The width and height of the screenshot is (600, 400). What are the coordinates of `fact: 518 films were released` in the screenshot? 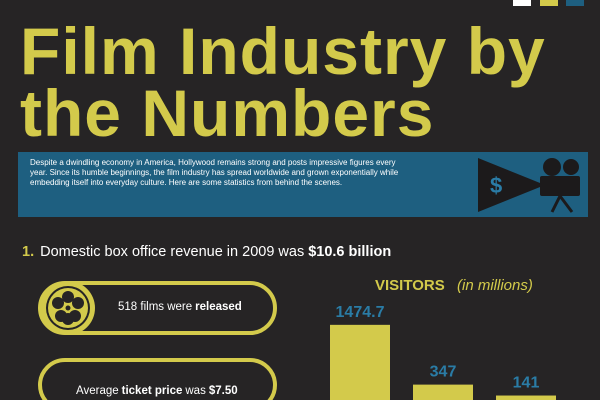 It's located at (181, 307).